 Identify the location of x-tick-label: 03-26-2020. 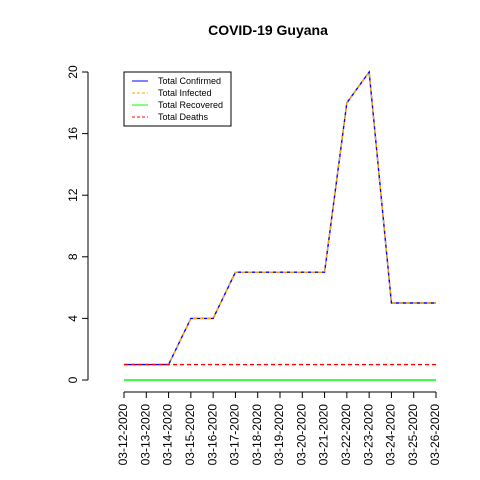
(435, 435).